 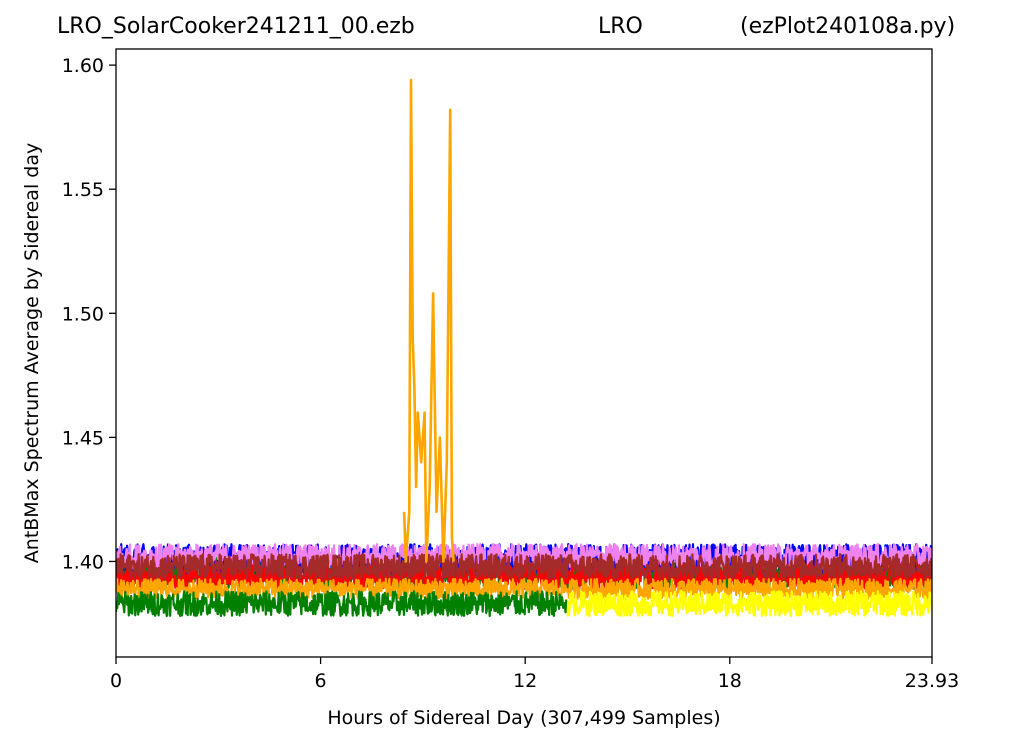 I want to click on x-tick-label: 0, so click(x=116, y=681).